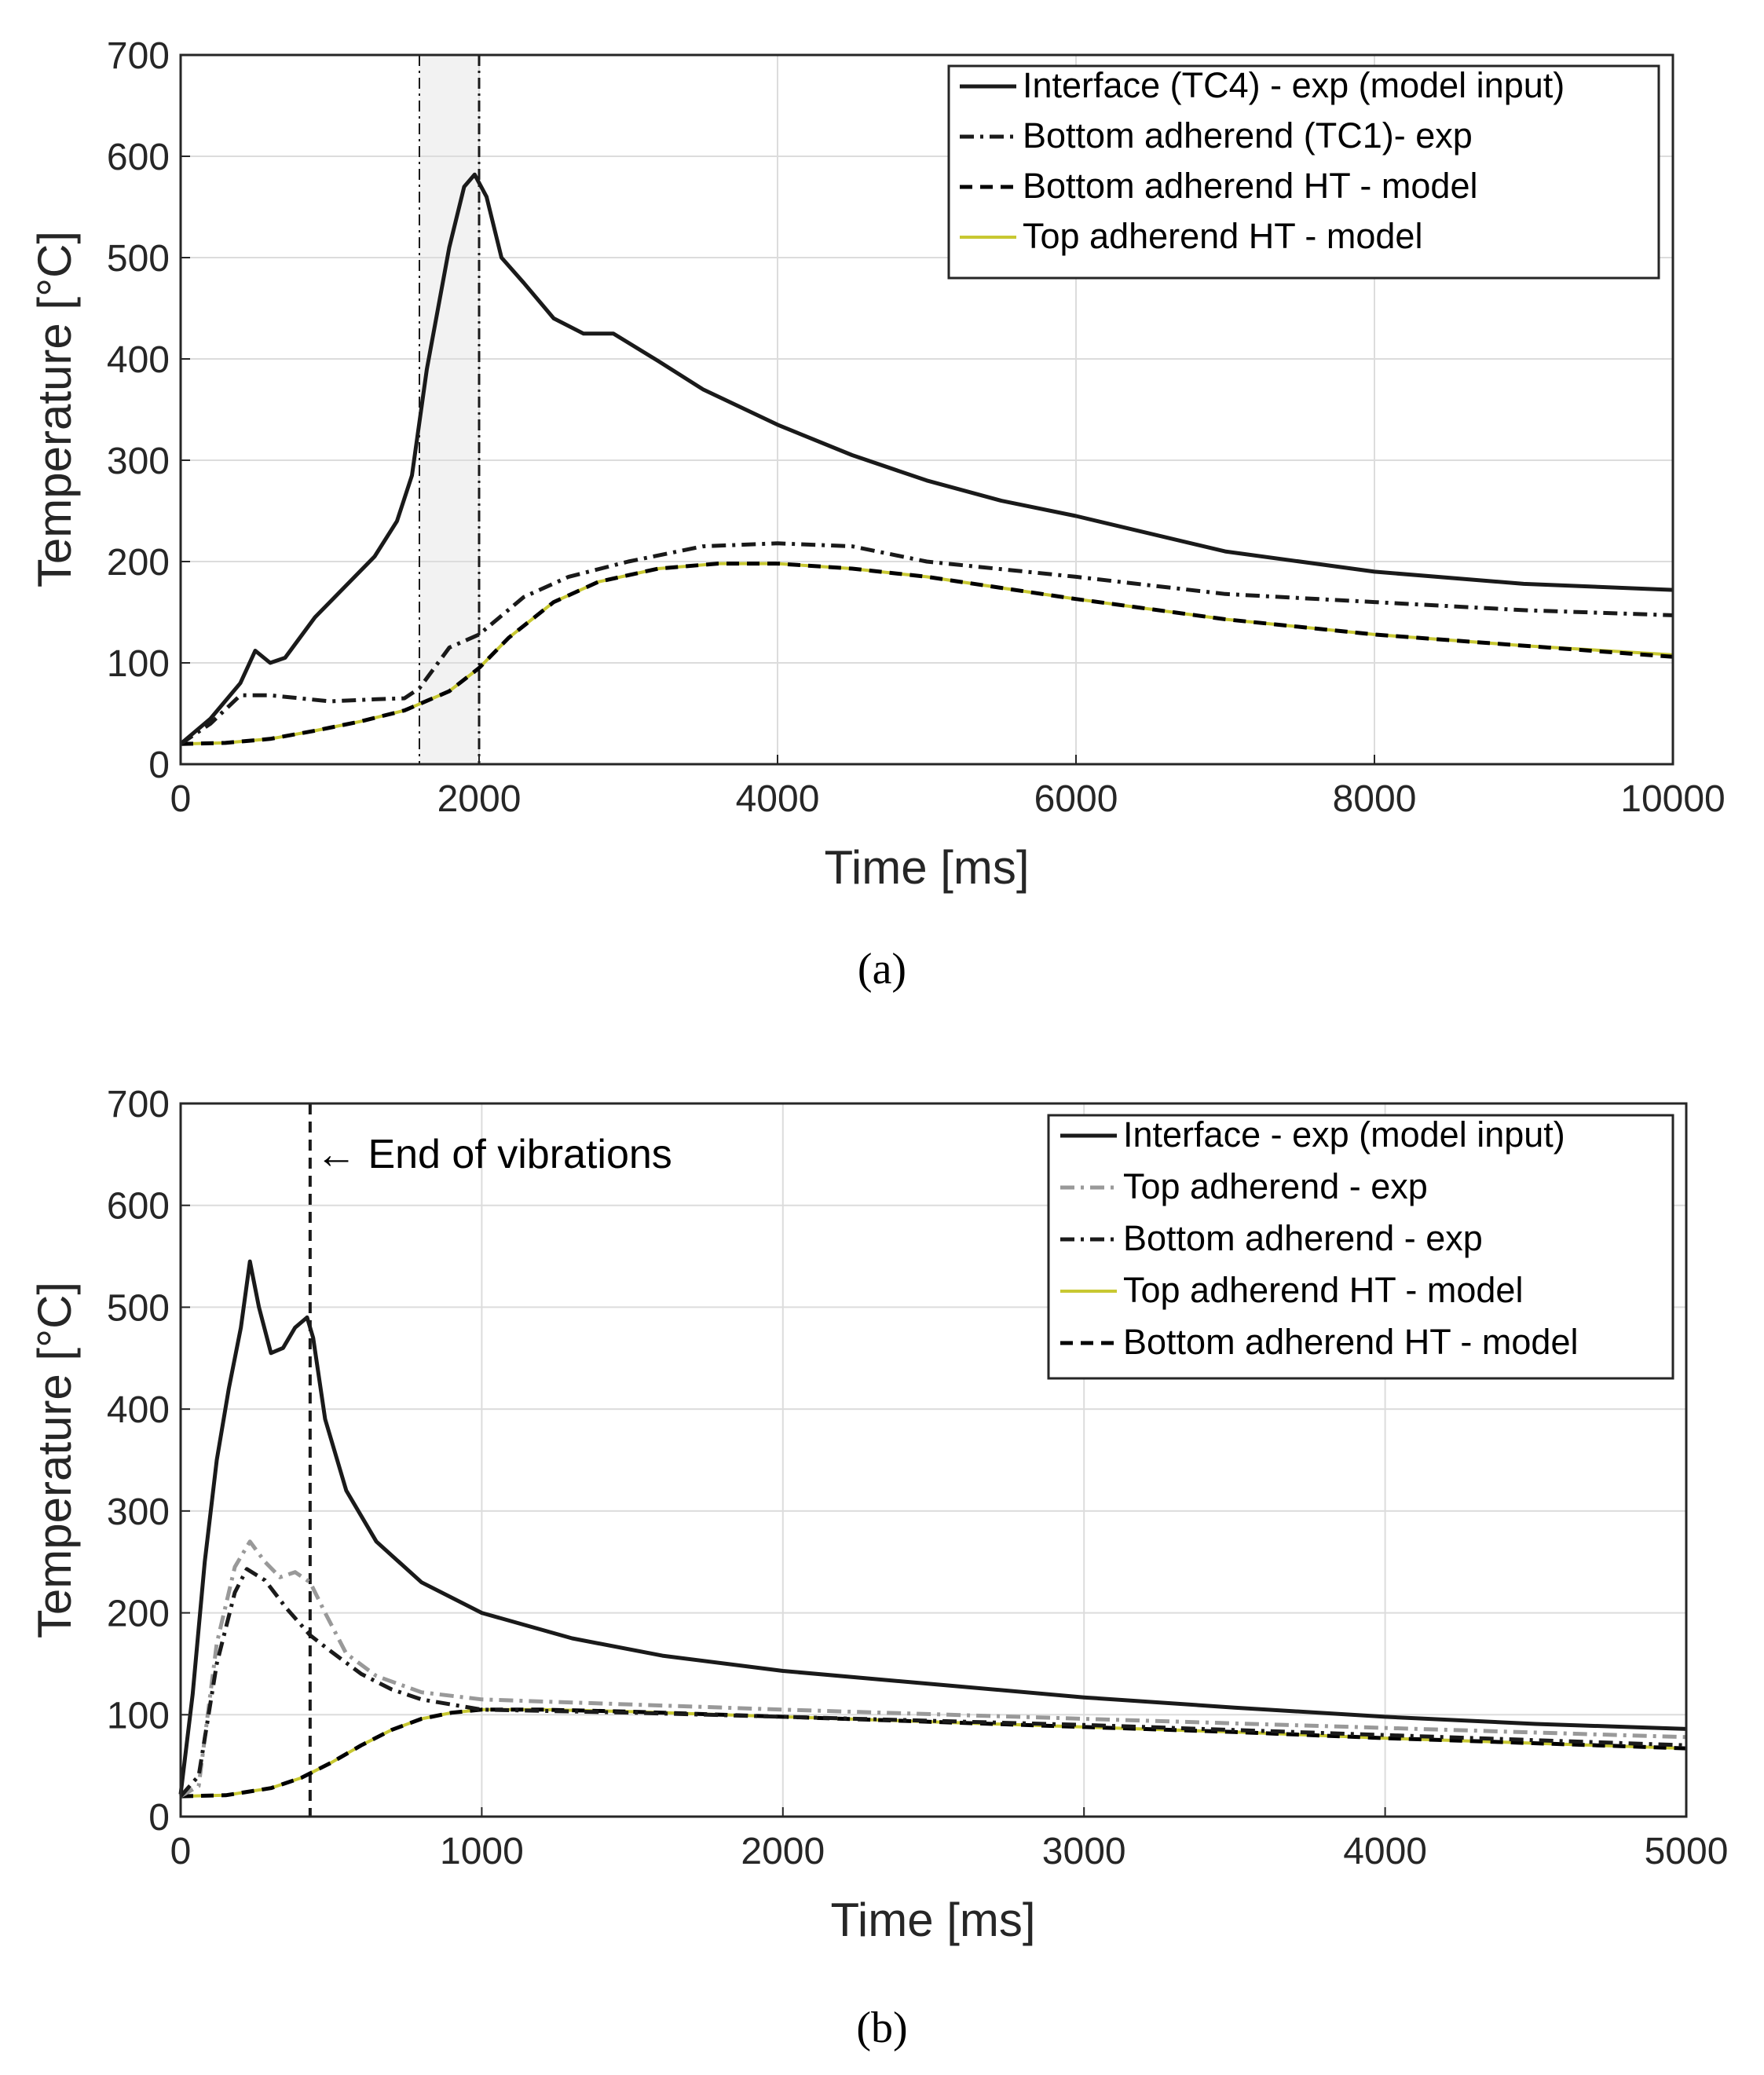  I want to click on y-axis-label-b: Temperature [°C], so click(54, 1460).